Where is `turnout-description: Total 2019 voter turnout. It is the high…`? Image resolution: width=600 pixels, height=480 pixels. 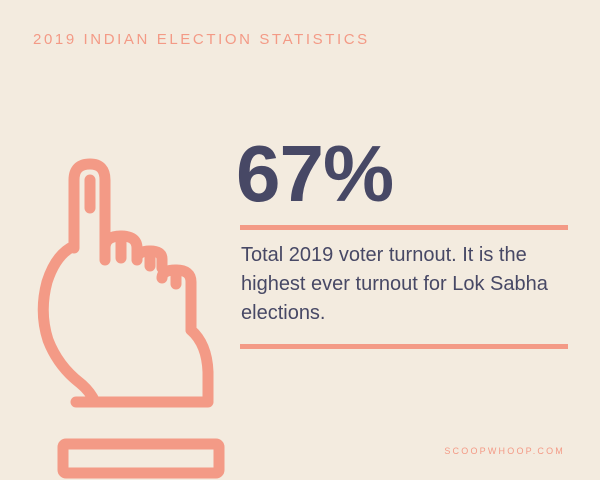
turnout-description: Total 2019 voter turnout. It is the high… is located at coordinates (394, 284).